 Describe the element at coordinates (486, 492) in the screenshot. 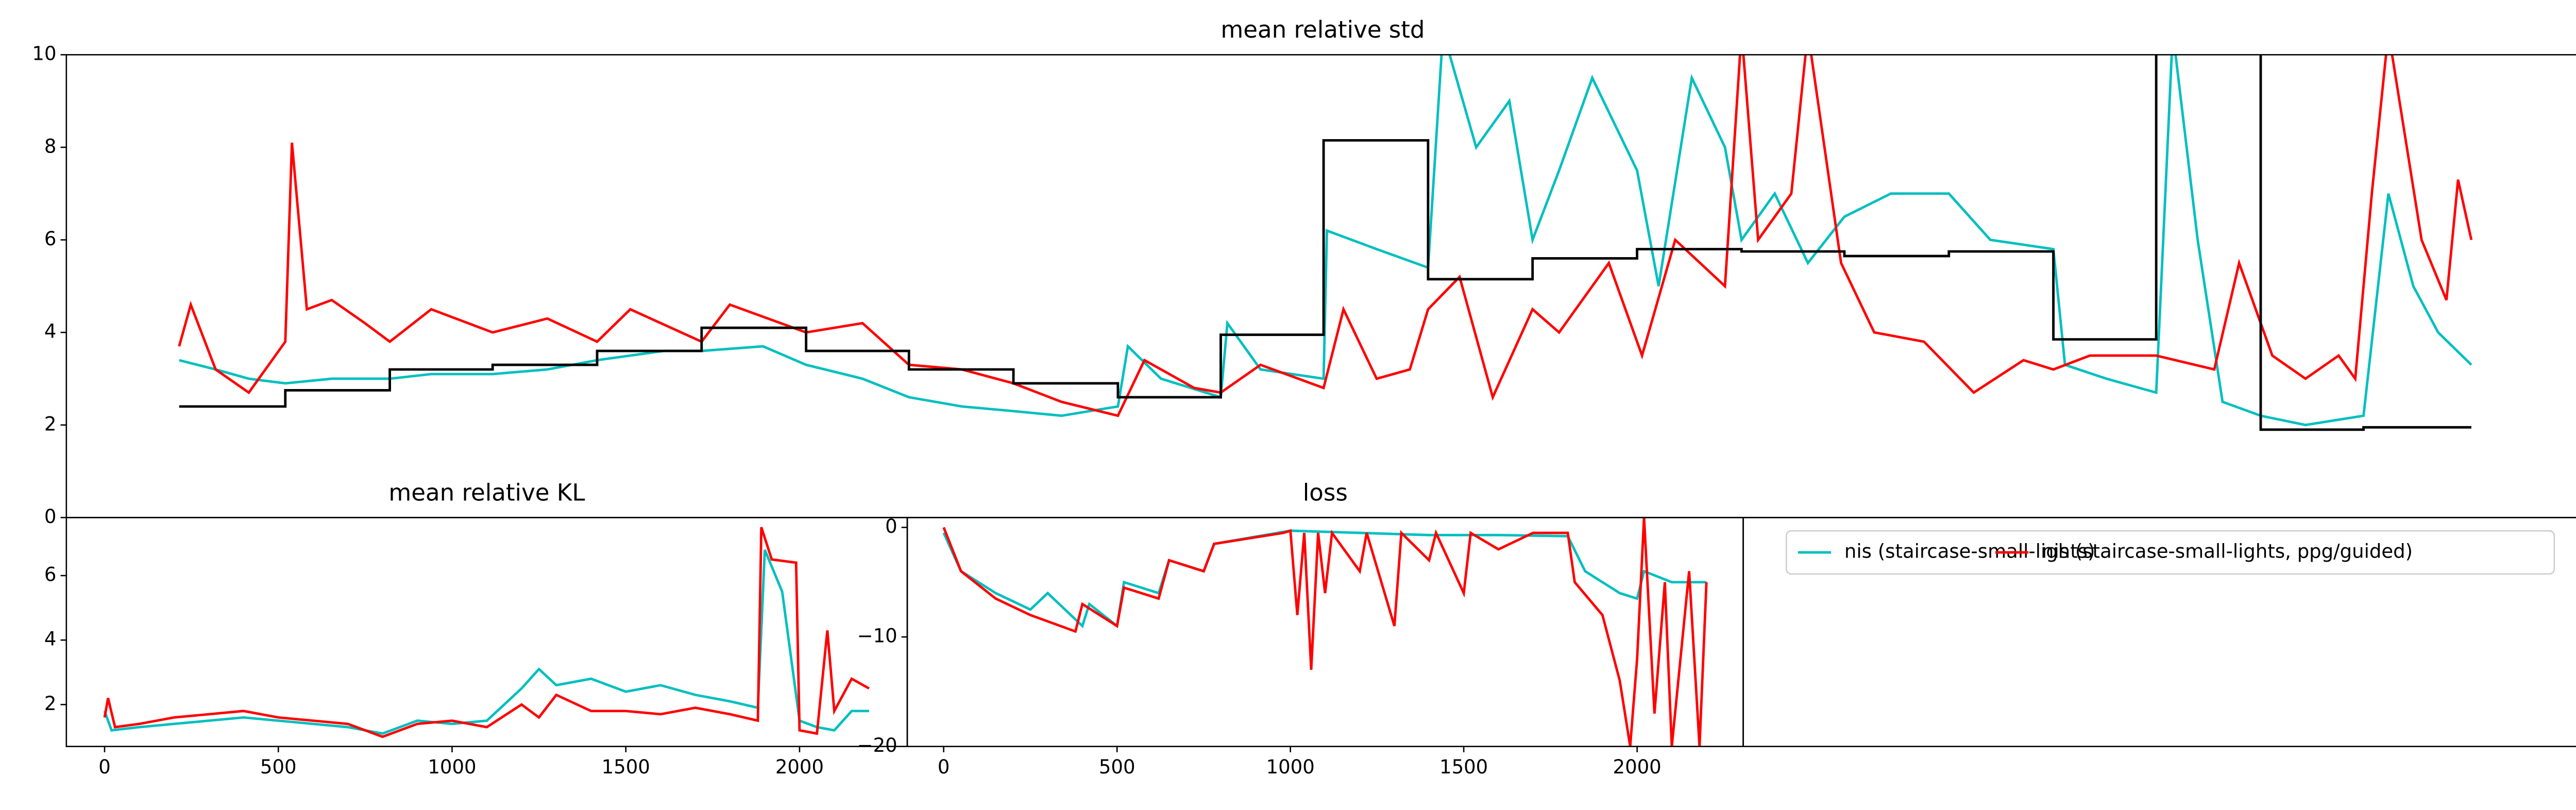

I see `chart-title: mean relative KL` at that location.